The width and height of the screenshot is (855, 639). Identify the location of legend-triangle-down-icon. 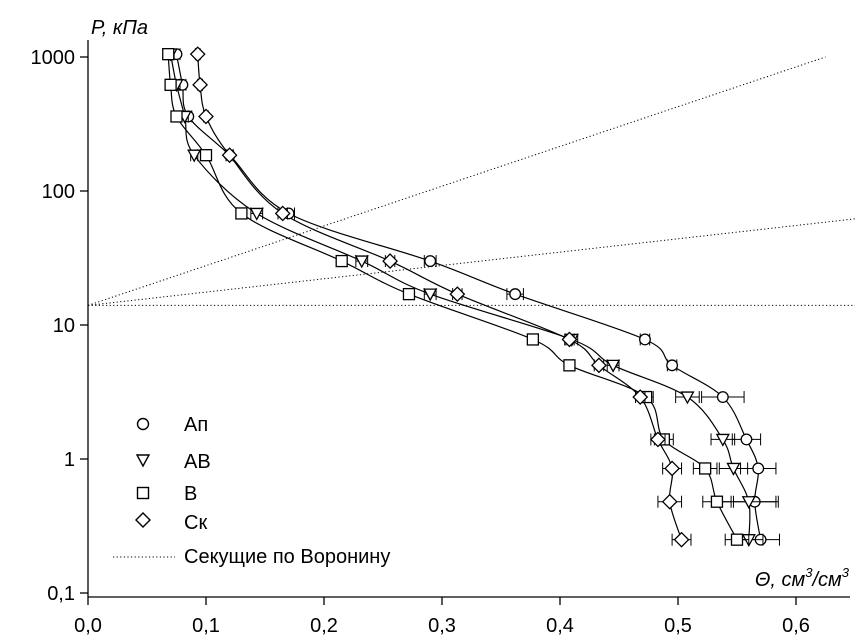
(143, 461).